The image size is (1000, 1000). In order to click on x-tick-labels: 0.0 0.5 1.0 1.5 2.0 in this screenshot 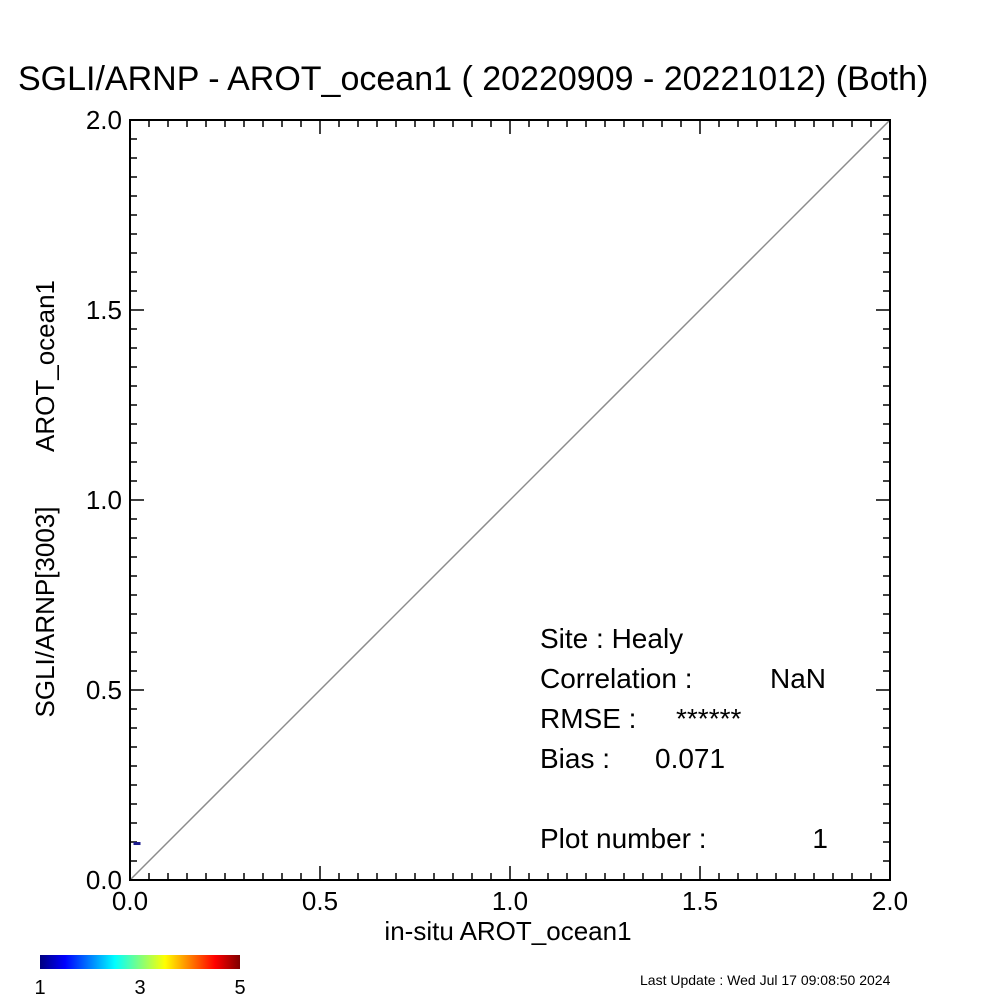, I will do `click(510, 901)`.